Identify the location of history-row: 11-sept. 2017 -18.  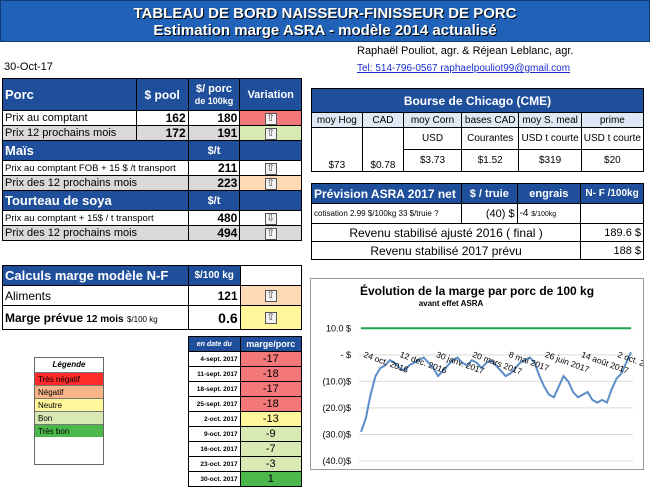
(245, 374).